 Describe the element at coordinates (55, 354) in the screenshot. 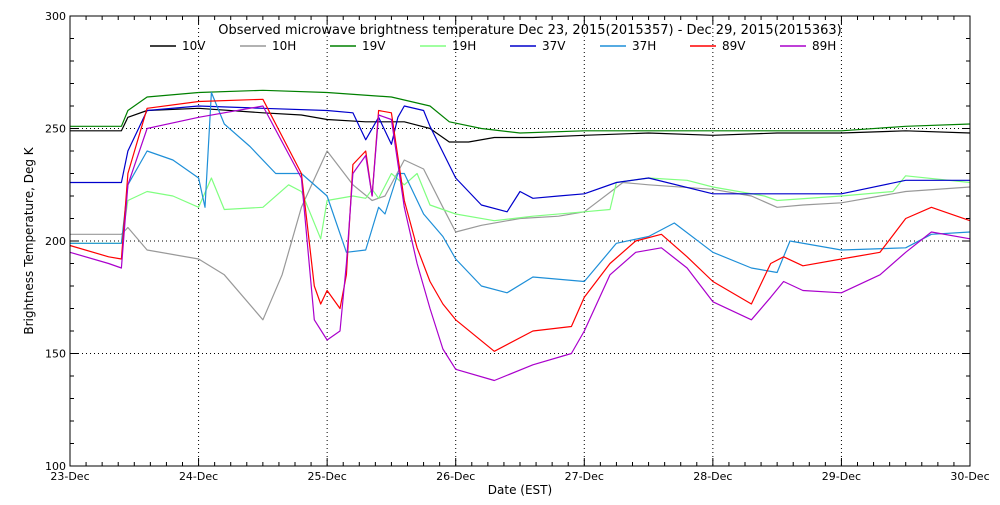

I see `y-tick-label: 150` at that location.